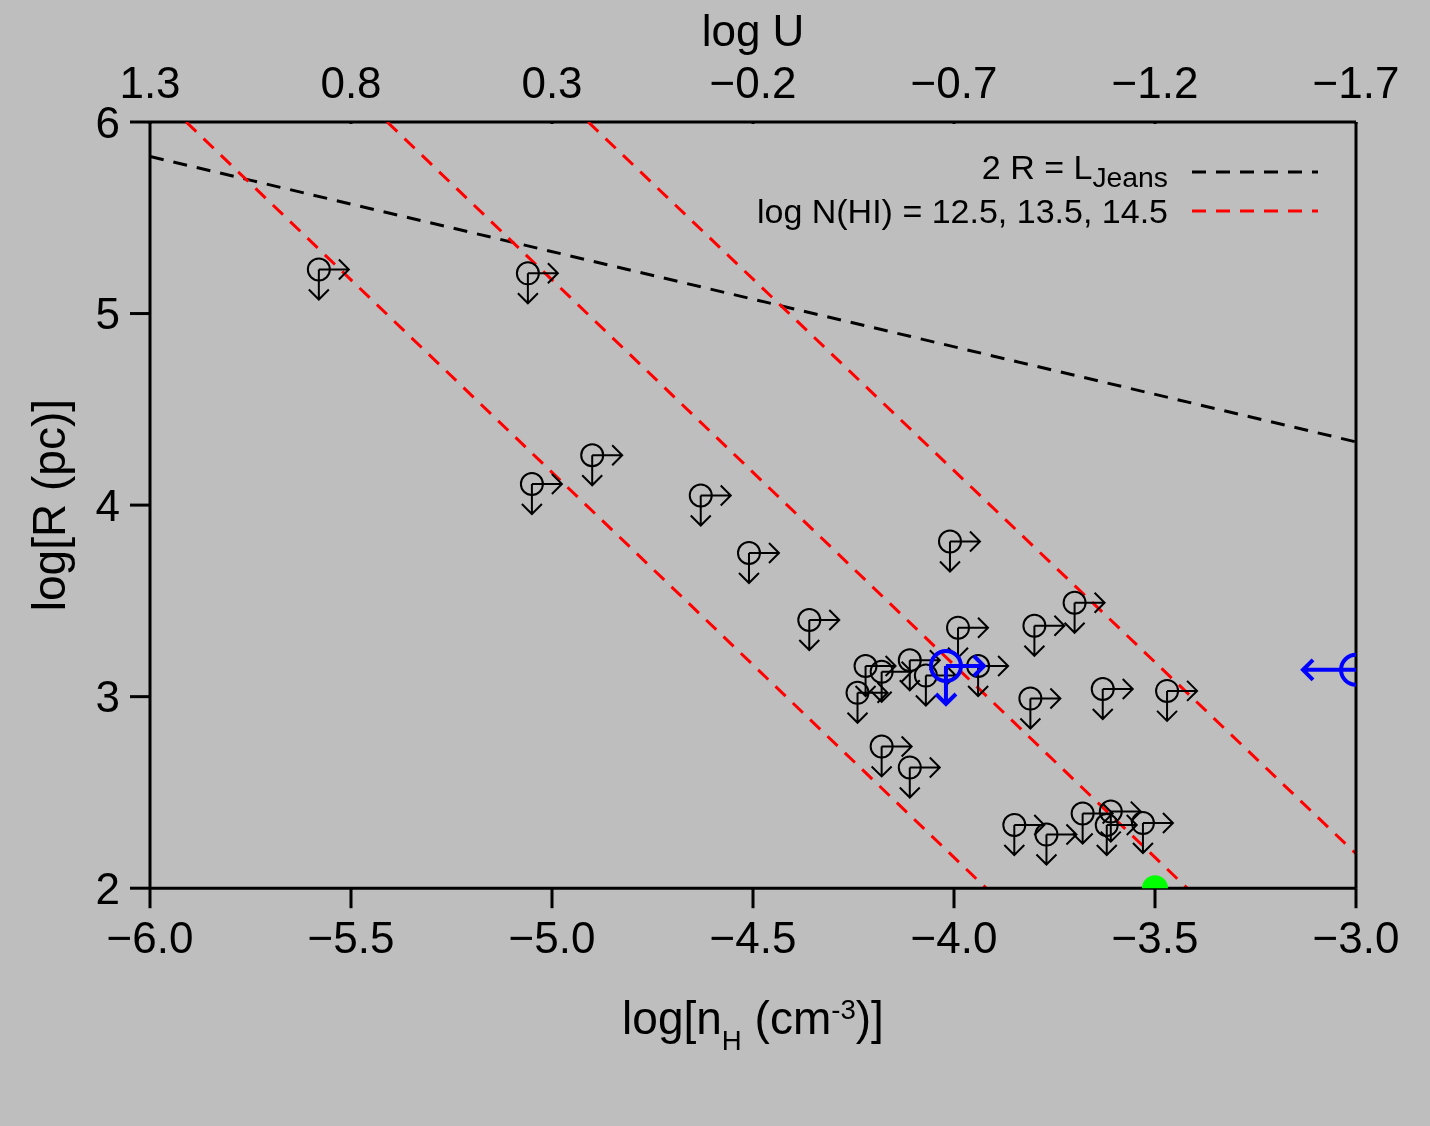 This screenshot has height=1126, width=1430. What do you see at coordinates (107, 122) in the screenshot?
I see `y-tick-label: 6` at bounding box center [107, 122].